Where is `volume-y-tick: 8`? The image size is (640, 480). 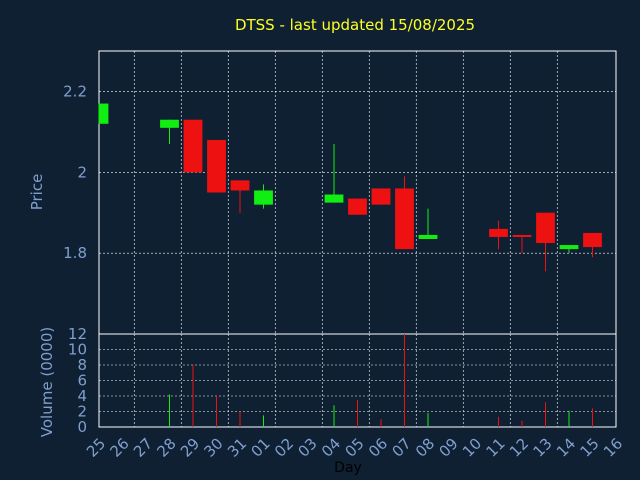
volume-y-tick: 8 is located at coordinates (82, 365).